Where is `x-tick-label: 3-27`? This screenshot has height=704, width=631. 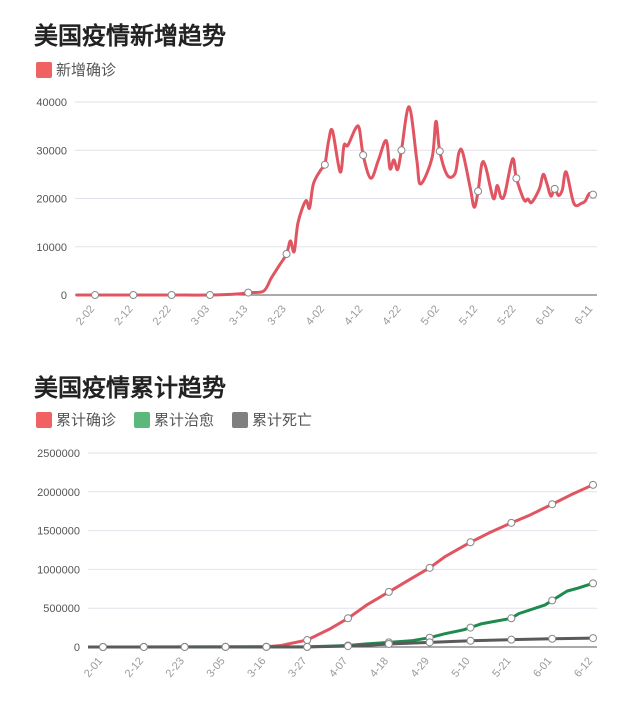 x-tick-label: 3-27 is located at coordinates (297, 667).